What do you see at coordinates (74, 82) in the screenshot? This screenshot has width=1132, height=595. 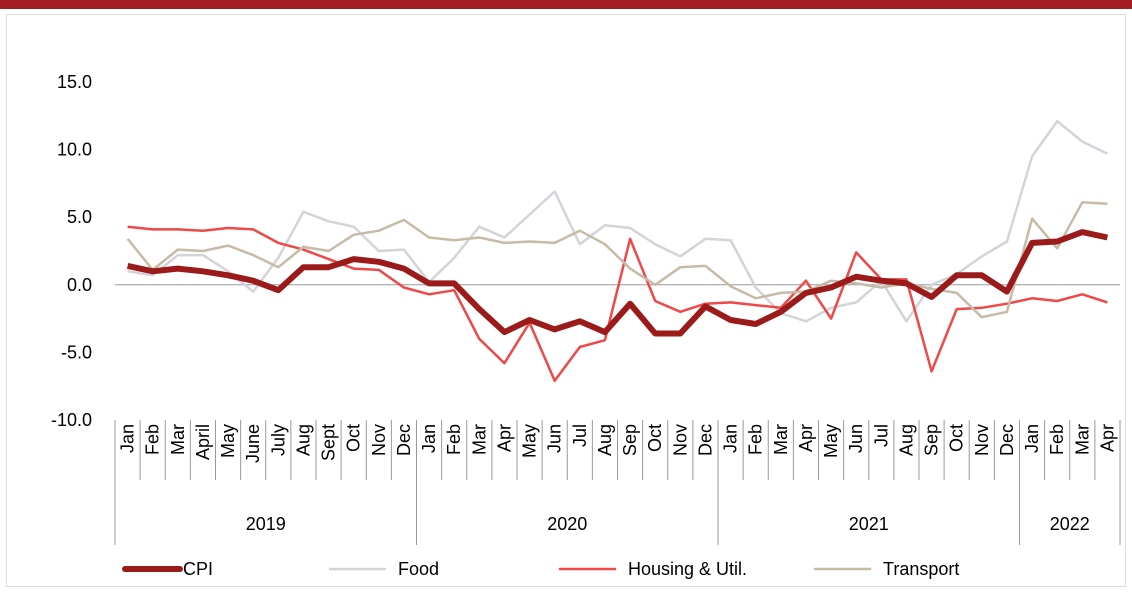 I see `y-tick-label: 15.0` at bounding box center [74, 82].